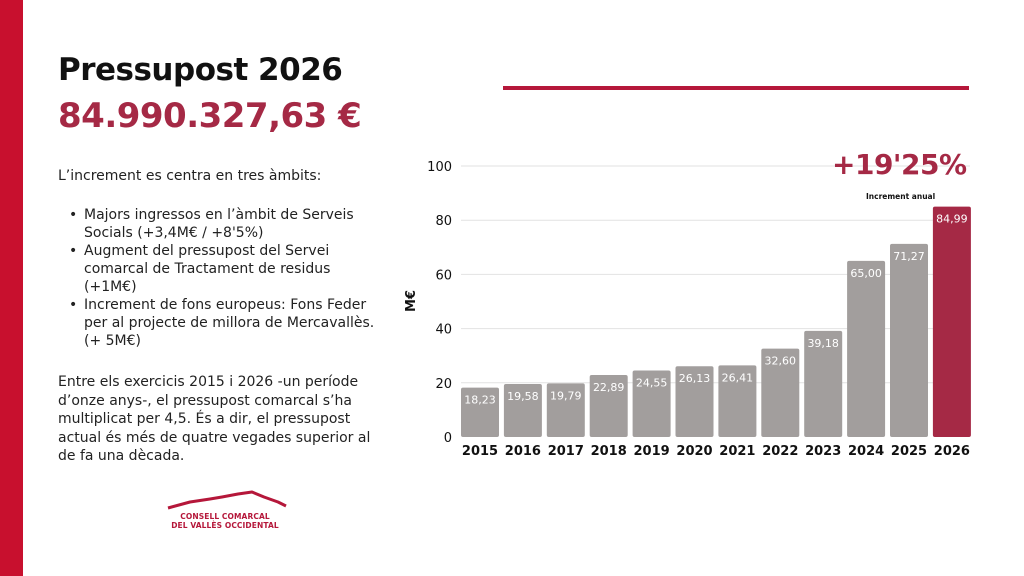 The height and width of the screenshot is (576, 1024). Describe the element at coordinates (609, 451) in the screenshot. I see `x-tick-label: 2018` at that location.